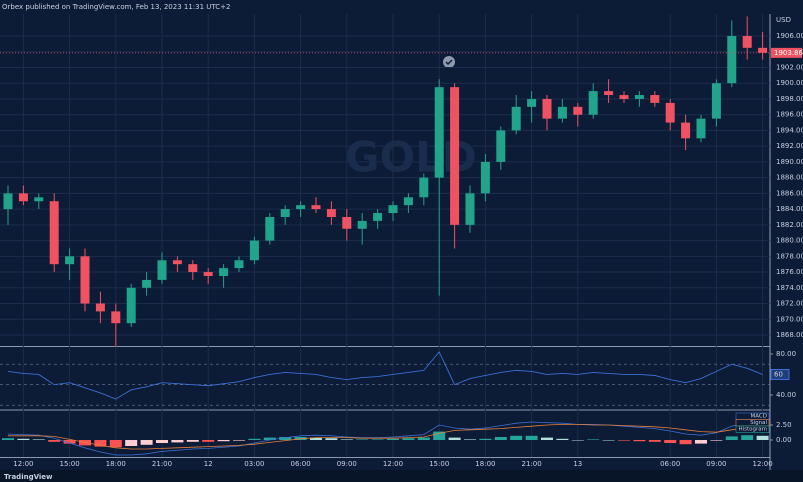 Image resolution: width=803 pixels, height=482 pixels. I want to click on legend-label: Histogram, so click(752, 430).